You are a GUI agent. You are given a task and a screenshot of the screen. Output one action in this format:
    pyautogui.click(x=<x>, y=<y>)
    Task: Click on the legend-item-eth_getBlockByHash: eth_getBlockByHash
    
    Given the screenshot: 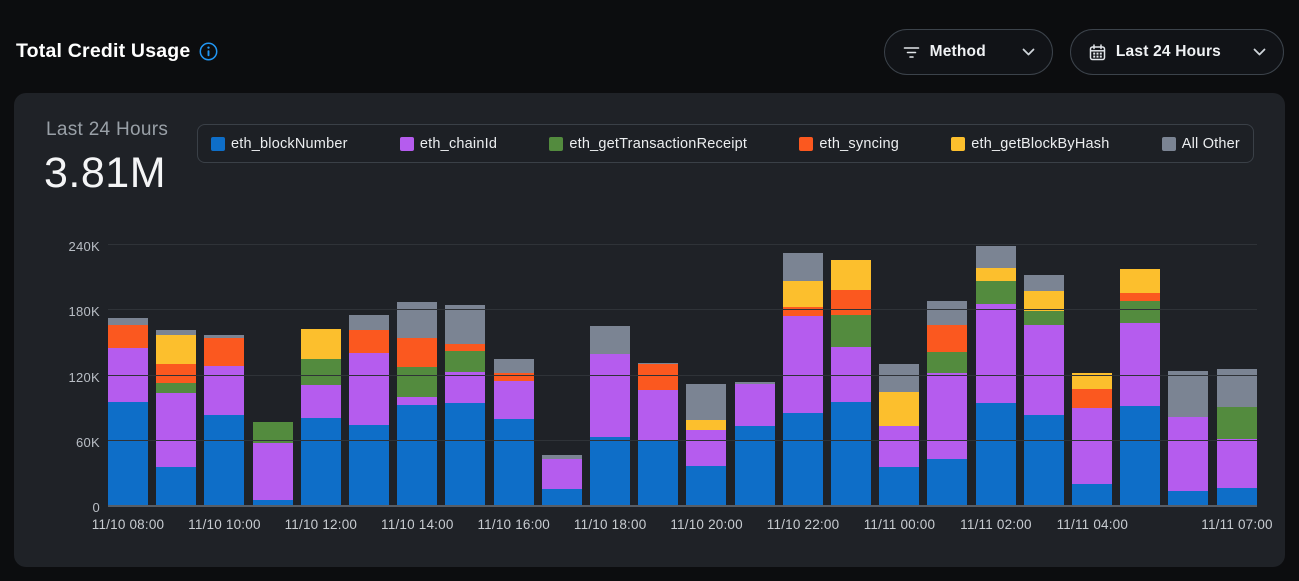 What is the action you would take?
    pyautogui.click(x=1030, y=144)
    